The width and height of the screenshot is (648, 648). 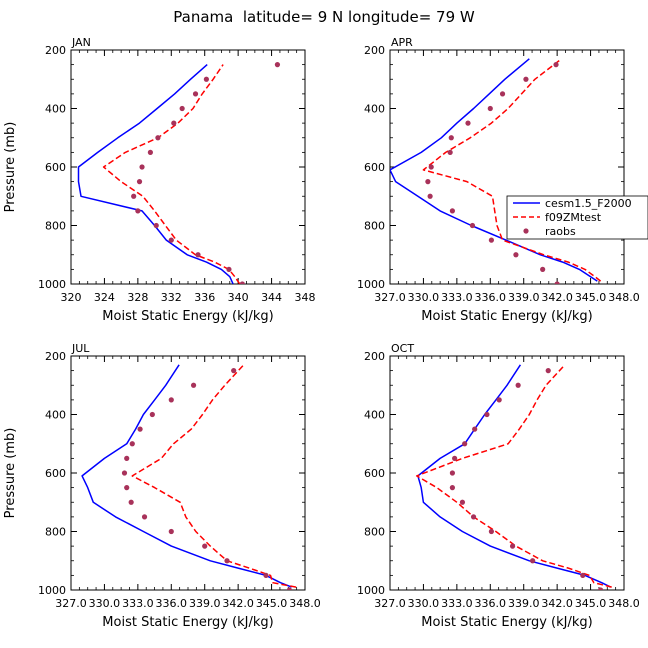 I want to click on x-tick-label: 332, so click(x=171, y=297).